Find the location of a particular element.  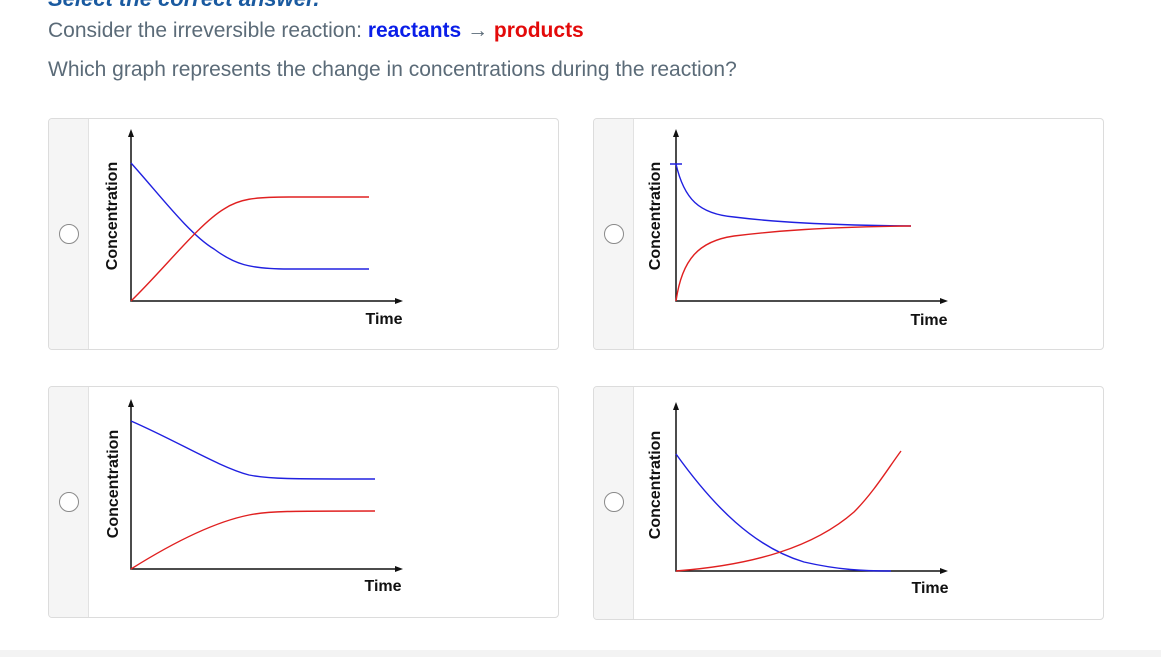

arrow: → is located at coordinates (478, 30).